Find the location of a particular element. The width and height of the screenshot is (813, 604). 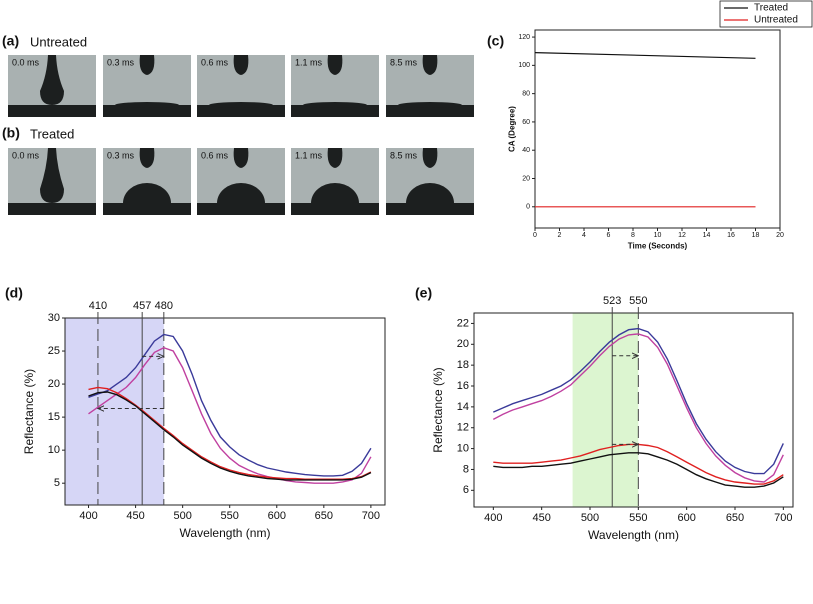

x-tick-label: 8 is located at coordinates (633, 235).